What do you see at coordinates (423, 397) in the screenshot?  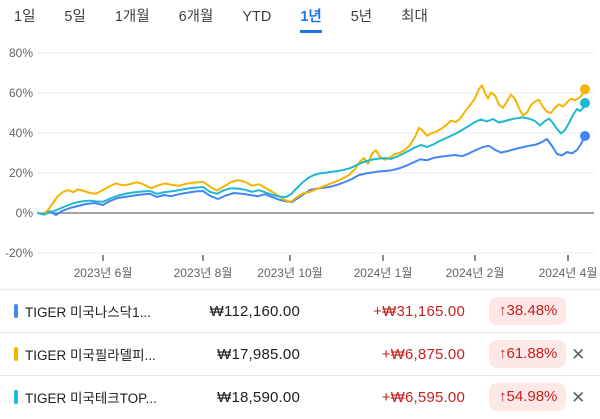 I see `ticker-change-amount: +₩6,595.00` at bounding box center [423, 397].